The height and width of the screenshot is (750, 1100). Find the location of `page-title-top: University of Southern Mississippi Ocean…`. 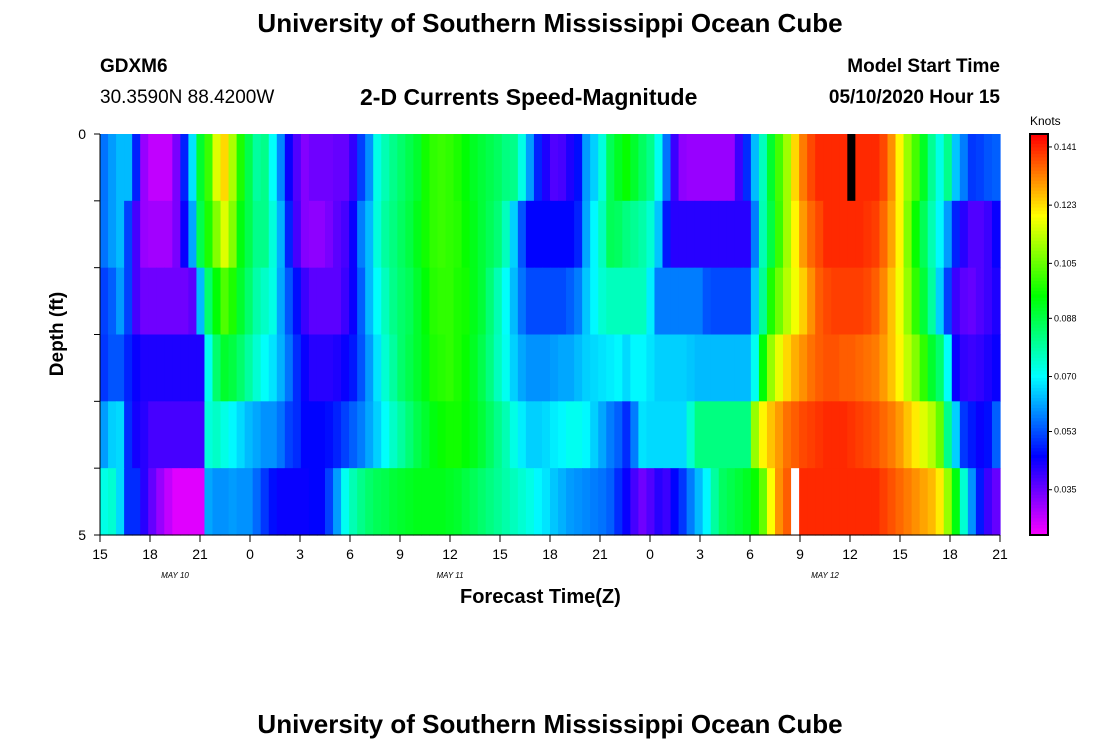

page-title-top: University of Southern Mississippi Ocean… is located at coordinates (550, 23).